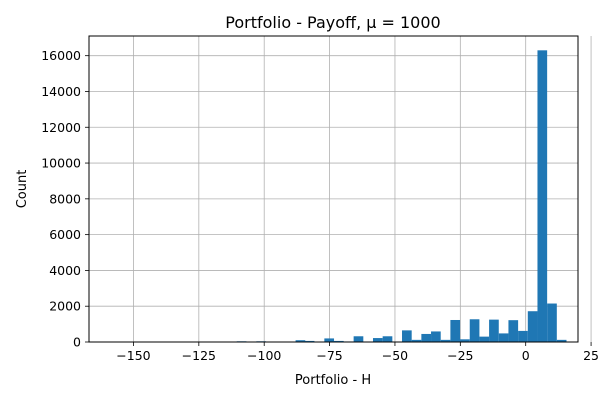  Describe the element at coordinates (332, 22) in the screenshot. I see `chart-title: Portfolio - Payoff, μ = 1000` at that location.